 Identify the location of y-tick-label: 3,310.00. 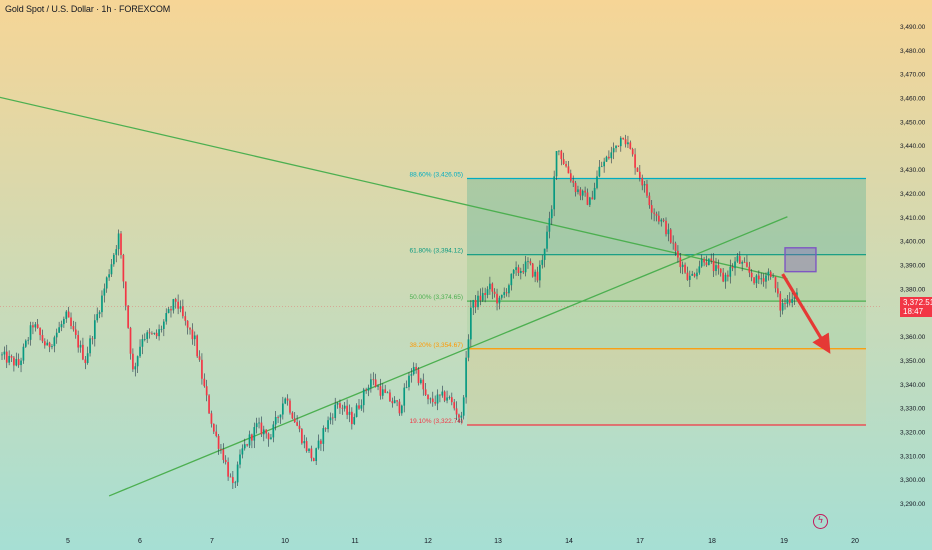
(913, 456).